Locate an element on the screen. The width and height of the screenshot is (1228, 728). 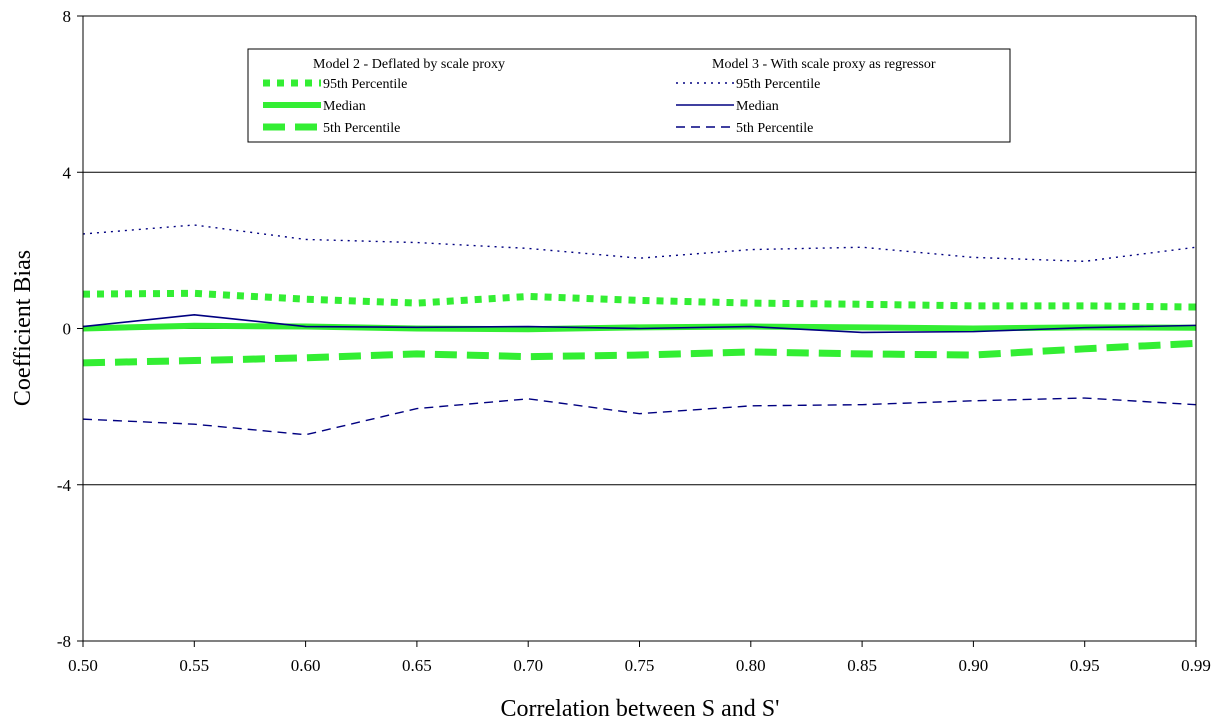
y-axis-title: Coefficient Bias is located at coordinates (23, 328).